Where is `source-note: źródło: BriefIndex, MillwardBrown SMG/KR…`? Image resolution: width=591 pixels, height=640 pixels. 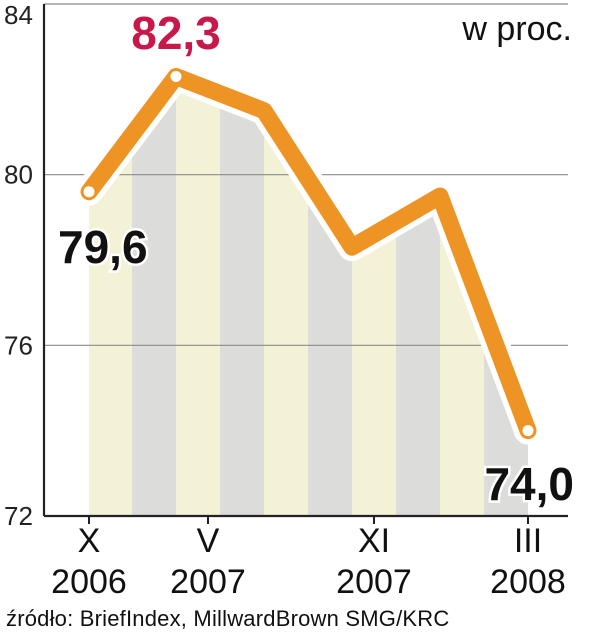 source-note: źródło: BriefIndex, MillwardBrown SMG/KR… is located at coordinates (228, 618).